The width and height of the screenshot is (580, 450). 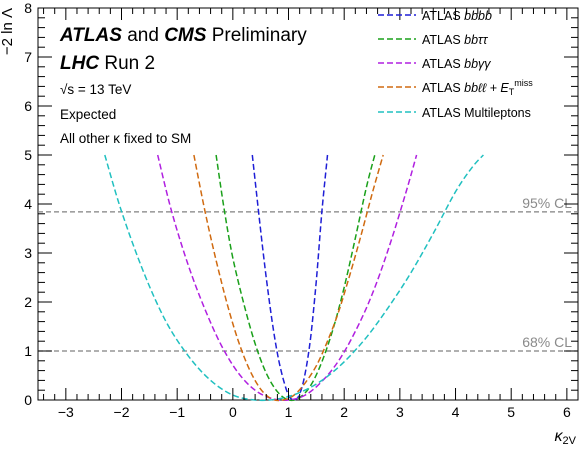 I want to click on x-tick-label: 2, so click(x=344, y=412).